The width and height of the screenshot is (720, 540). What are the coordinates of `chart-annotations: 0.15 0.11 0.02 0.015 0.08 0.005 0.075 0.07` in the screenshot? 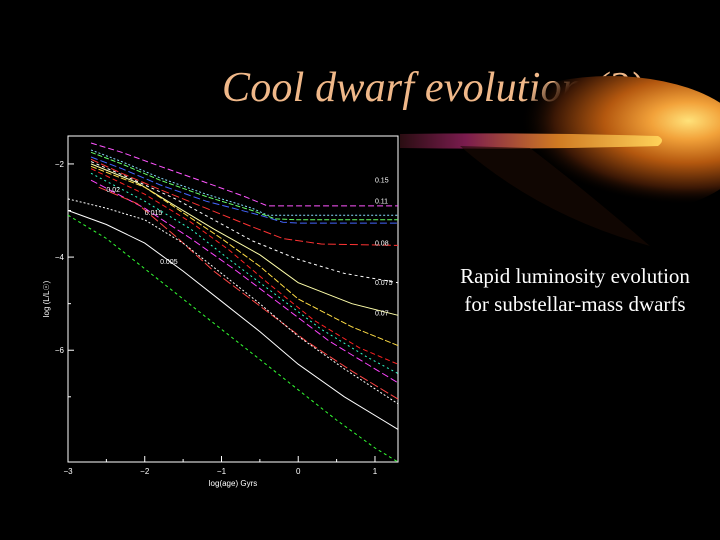 It's located at (249, 248).